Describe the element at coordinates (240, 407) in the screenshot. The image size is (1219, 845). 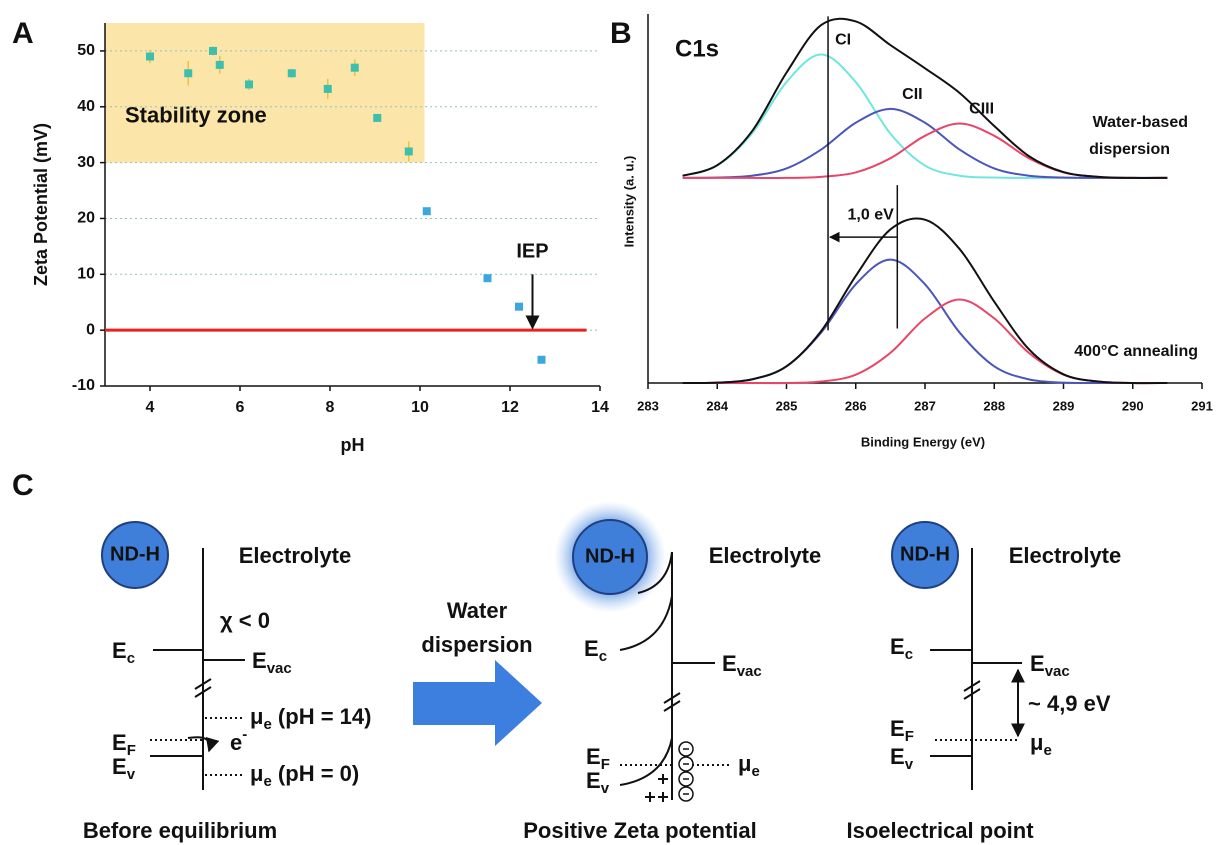
I see `x-tick-label: 6` at that location.